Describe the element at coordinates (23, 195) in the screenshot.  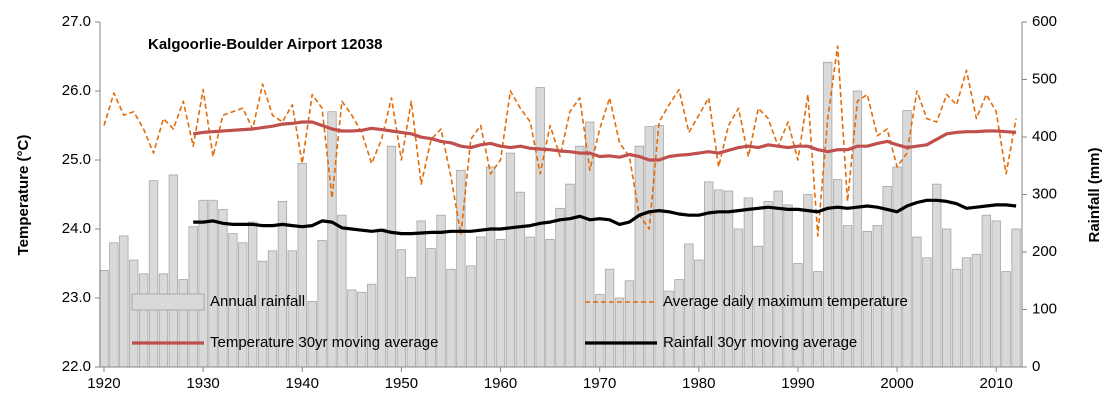
I see `y-axis-title: Temperature (°C)` at that location.